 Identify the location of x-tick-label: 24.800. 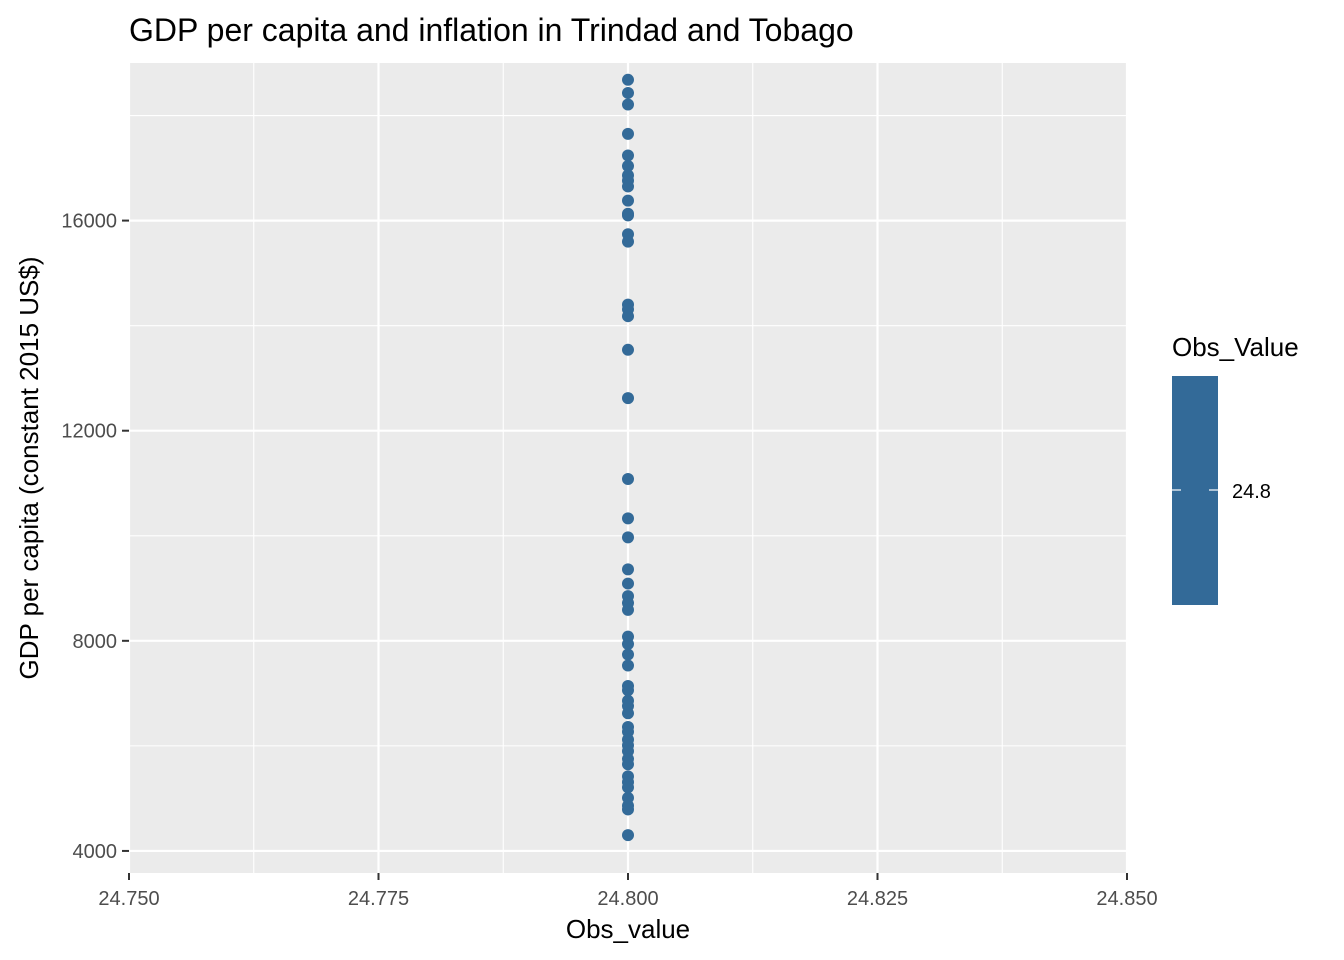
(627, 899).